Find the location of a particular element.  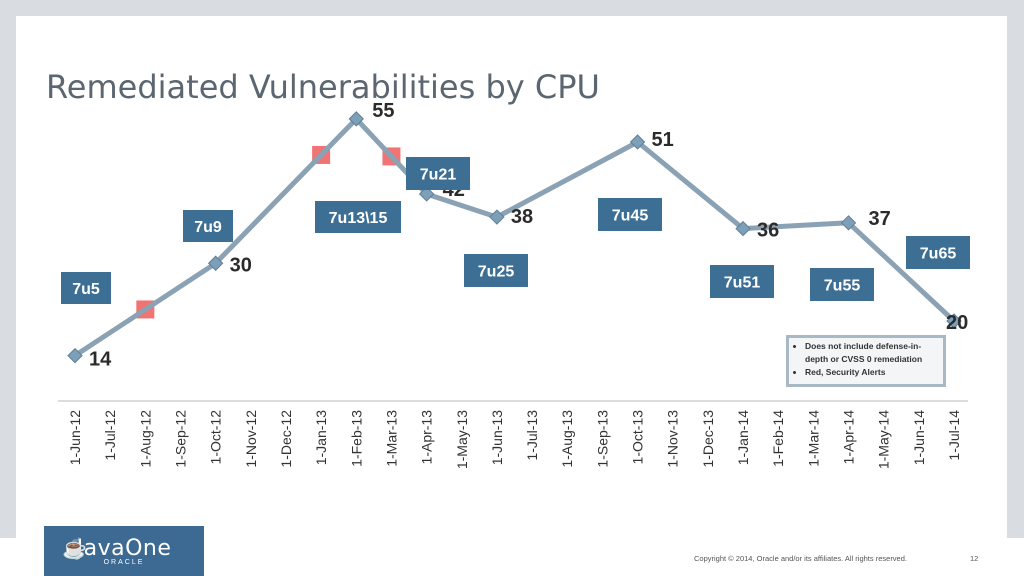

x-tick-label: 1-Nov-13 is located at coordinates (673, 439).